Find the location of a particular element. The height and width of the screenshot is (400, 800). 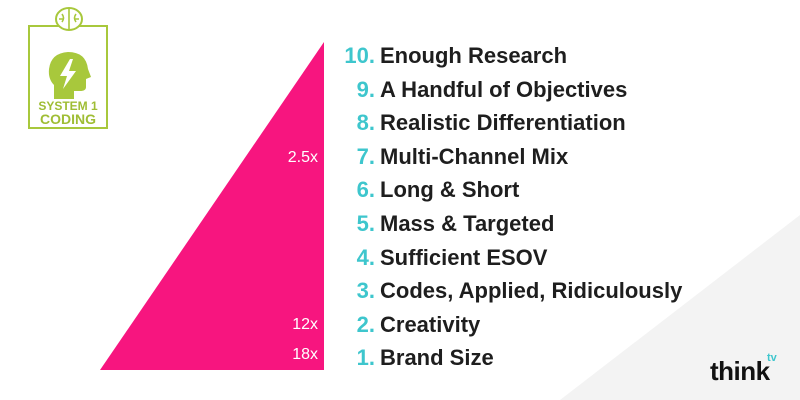

list-item: 8. Realistic Differentiation is located at coordinates (506, 123).